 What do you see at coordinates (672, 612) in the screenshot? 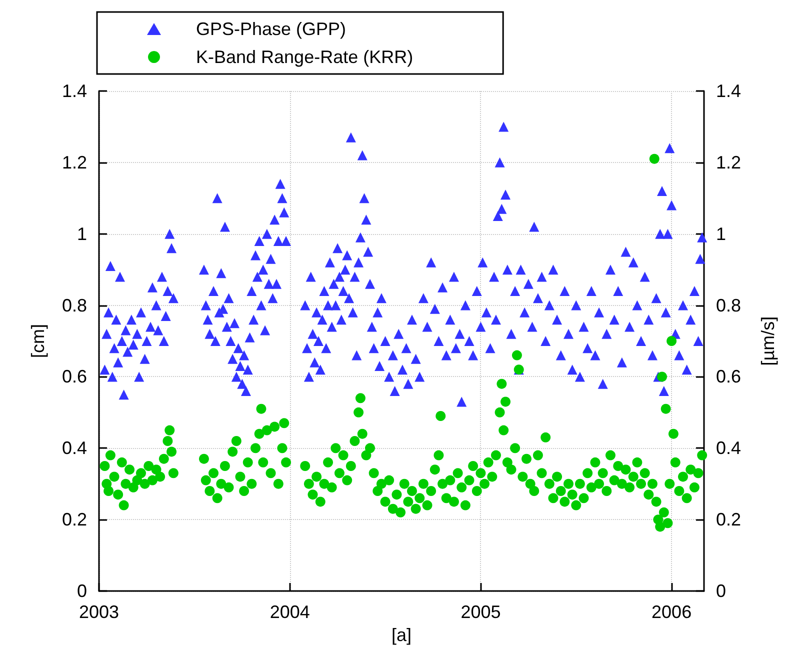
I see `x-tick-label: 2006` at bounding box center [672, 612].